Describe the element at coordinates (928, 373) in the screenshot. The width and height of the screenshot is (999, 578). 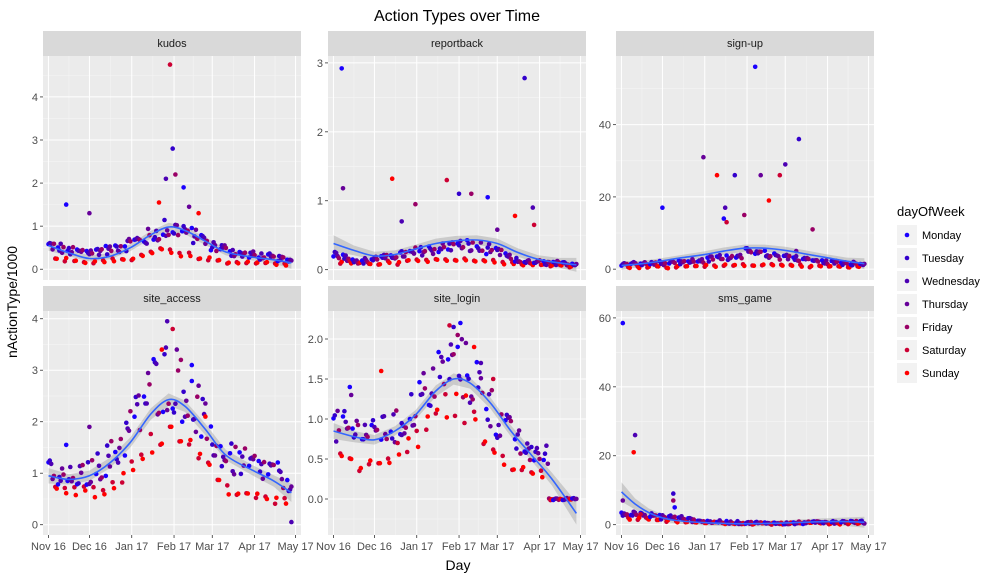
I see `legend-item-sunday: Sunday` at that location.